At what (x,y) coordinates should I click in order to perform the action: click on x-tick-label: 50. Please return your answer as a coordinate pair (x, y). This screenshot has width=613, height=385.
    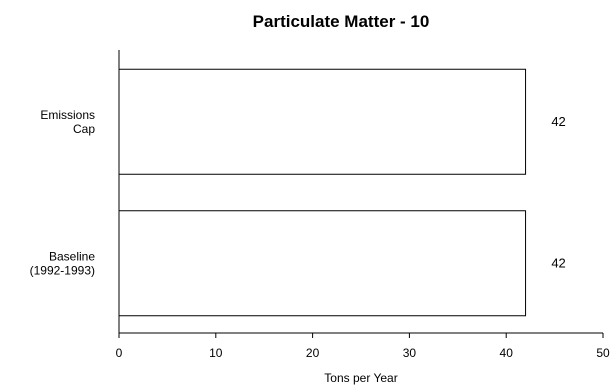
    Looking at the image, I should click on (603, 353).